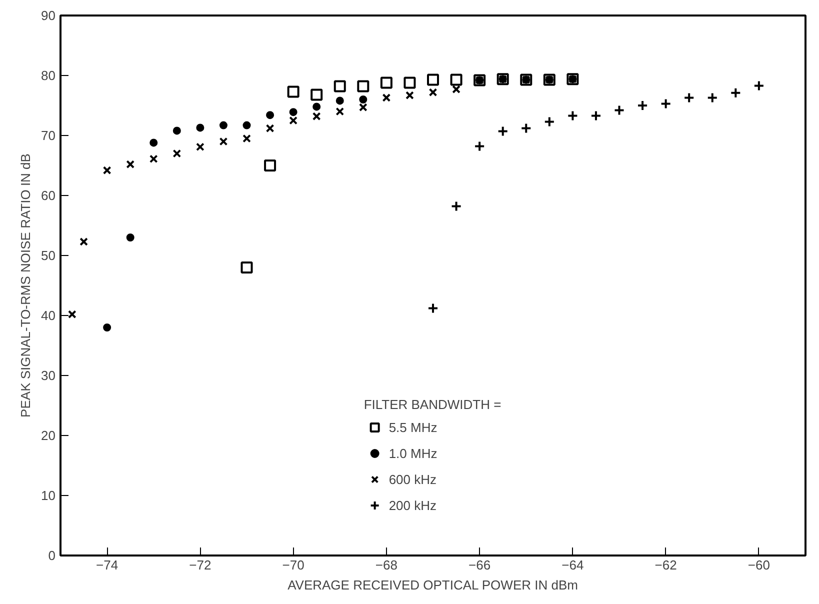 This screenshot has height=604, width=819. I want to click on legend-label: 200 kHz, so click(412, 505).